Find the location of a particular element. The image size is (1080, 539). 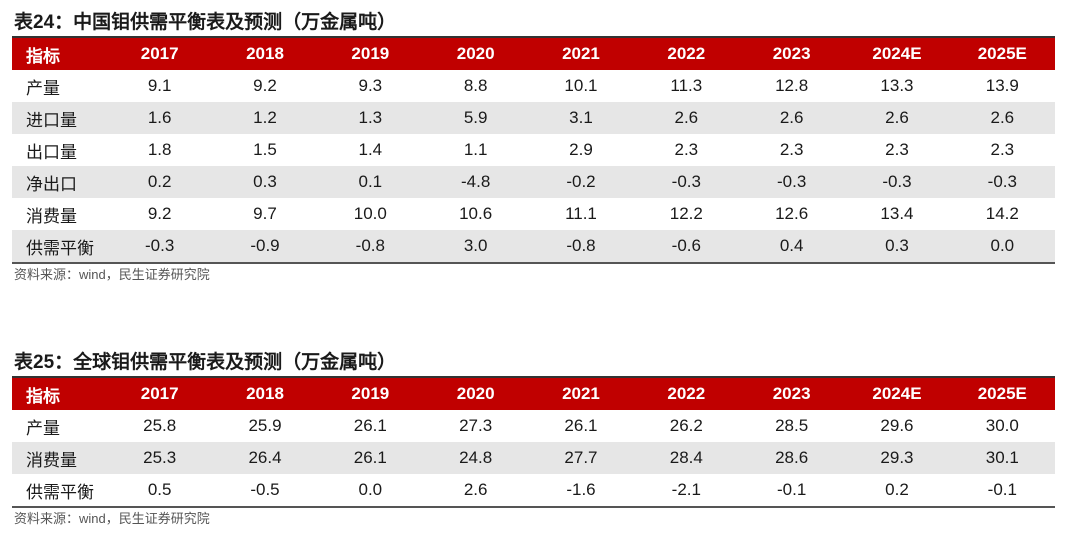

table-row: 消费量 25.3 26.4 26.1 24.8 27.7 28.4 28.6 29.3 30.1 is located at coordinates (533, 458).